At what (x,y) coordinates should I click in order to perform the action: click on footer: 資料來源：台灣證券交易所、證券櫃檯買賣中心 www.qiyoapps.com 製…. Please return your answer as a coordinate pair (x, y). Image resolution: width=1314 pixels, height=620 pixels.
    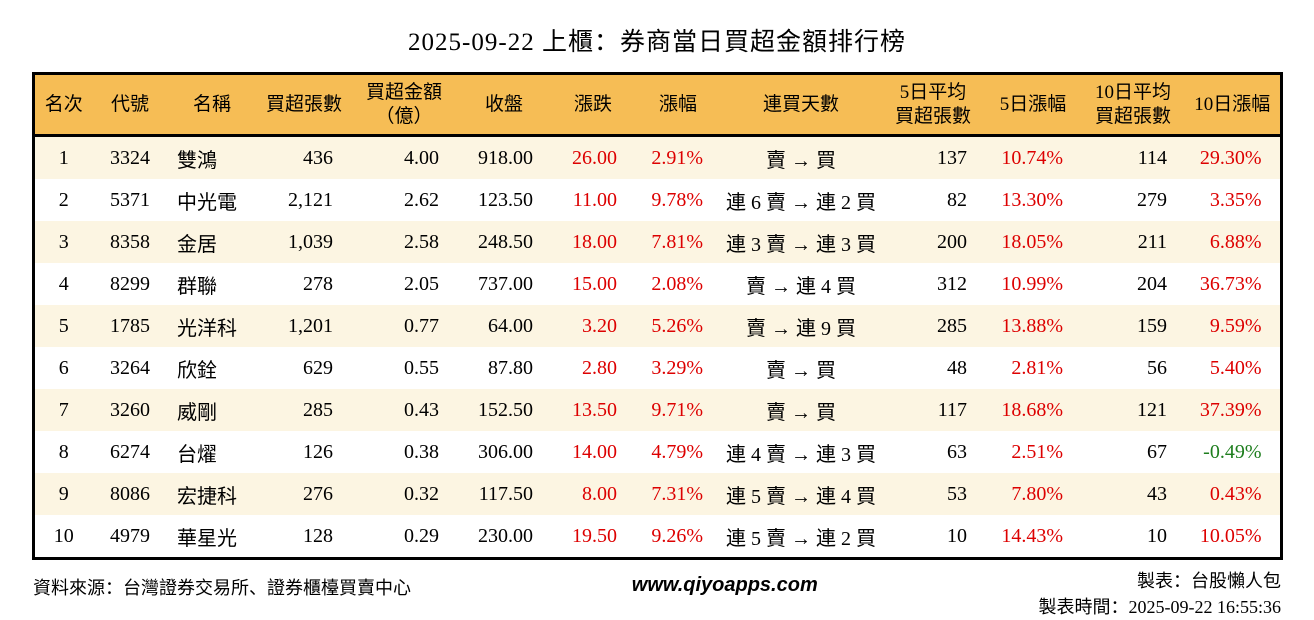
    Looking at the image, I should click on (657, 594).